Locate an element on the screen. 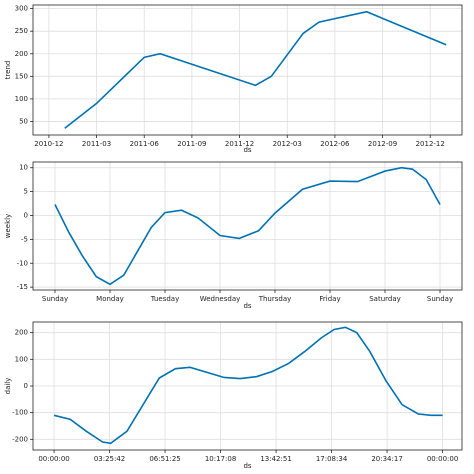  x-tick-label: 2011-03 is located at coordinates (96, 144).